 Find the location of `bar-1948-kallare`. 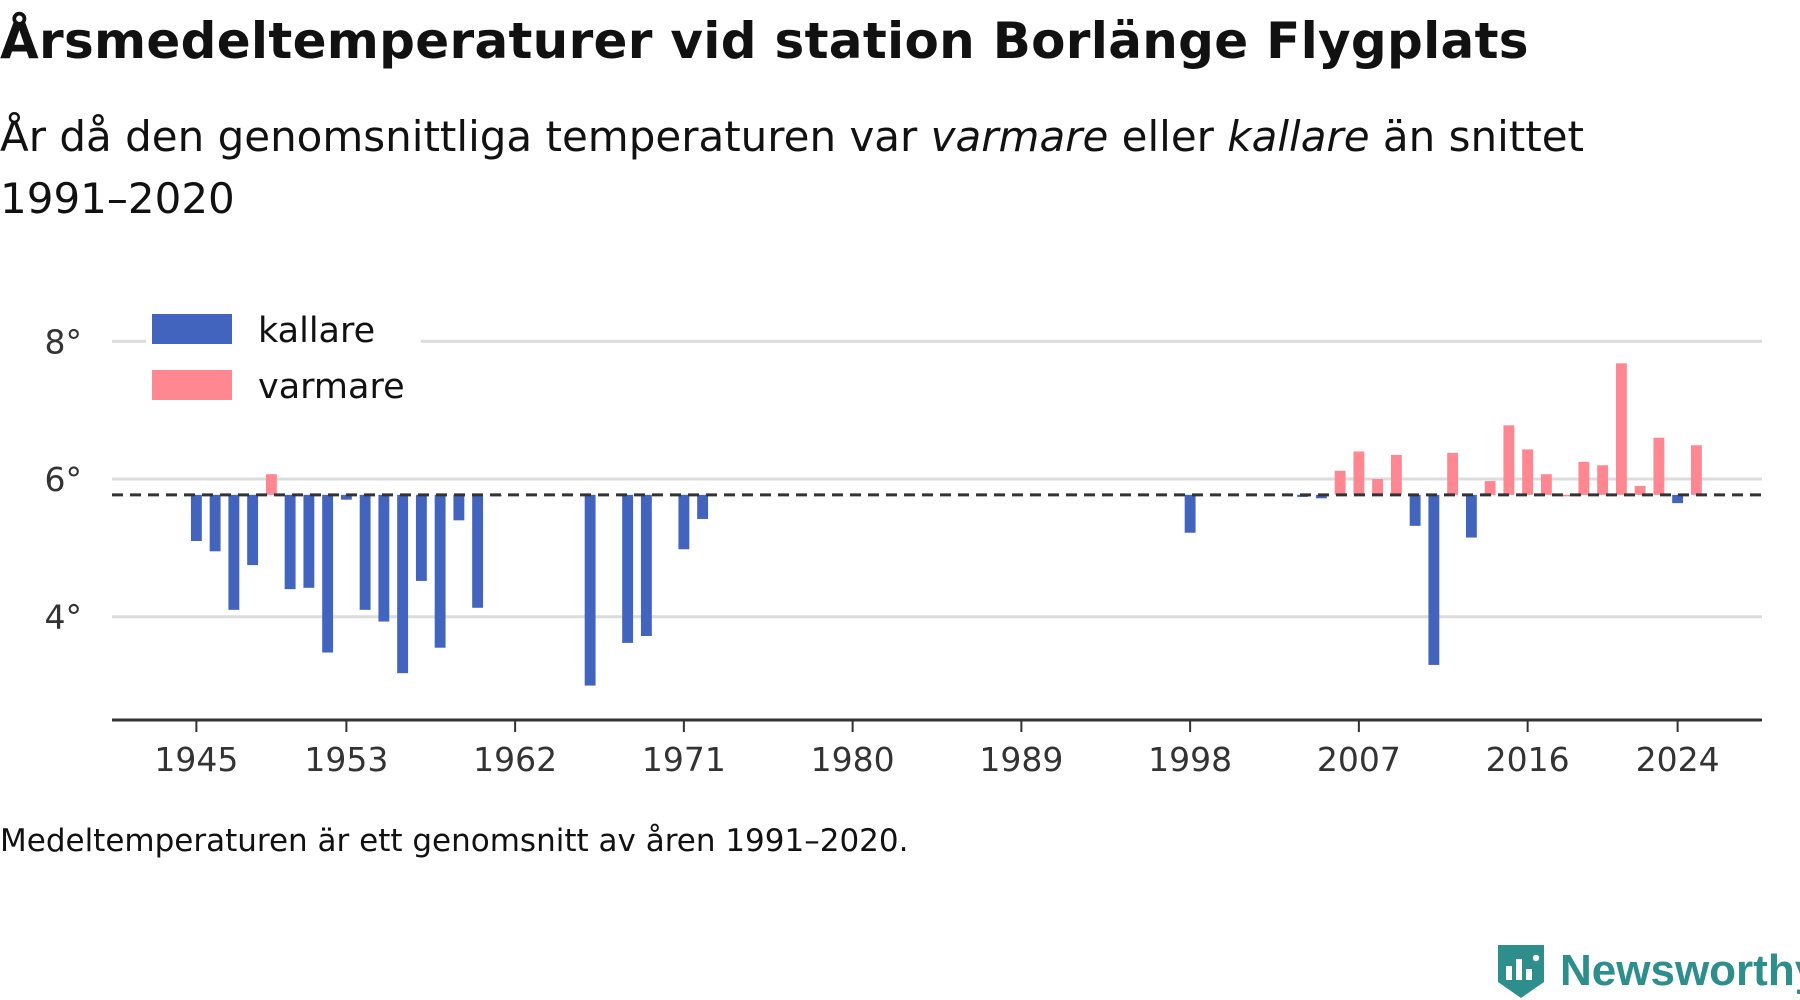

bar-1948-kallare is located at coordinates (253, 530).